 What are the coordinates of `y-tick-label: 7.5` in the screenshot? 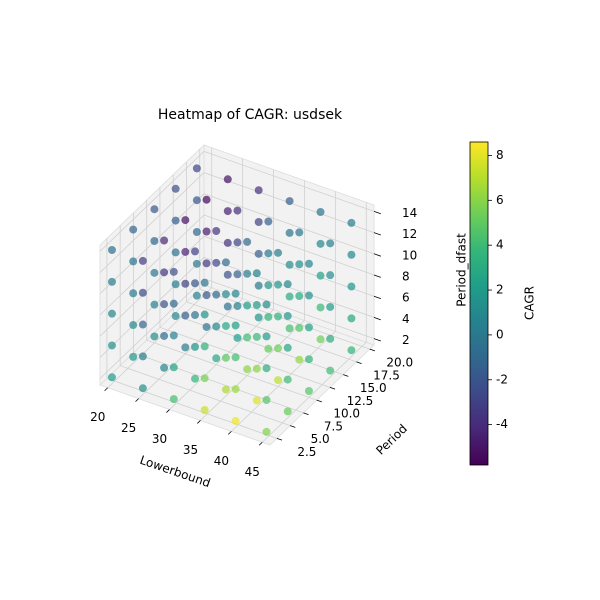 It's located at (333, 426).